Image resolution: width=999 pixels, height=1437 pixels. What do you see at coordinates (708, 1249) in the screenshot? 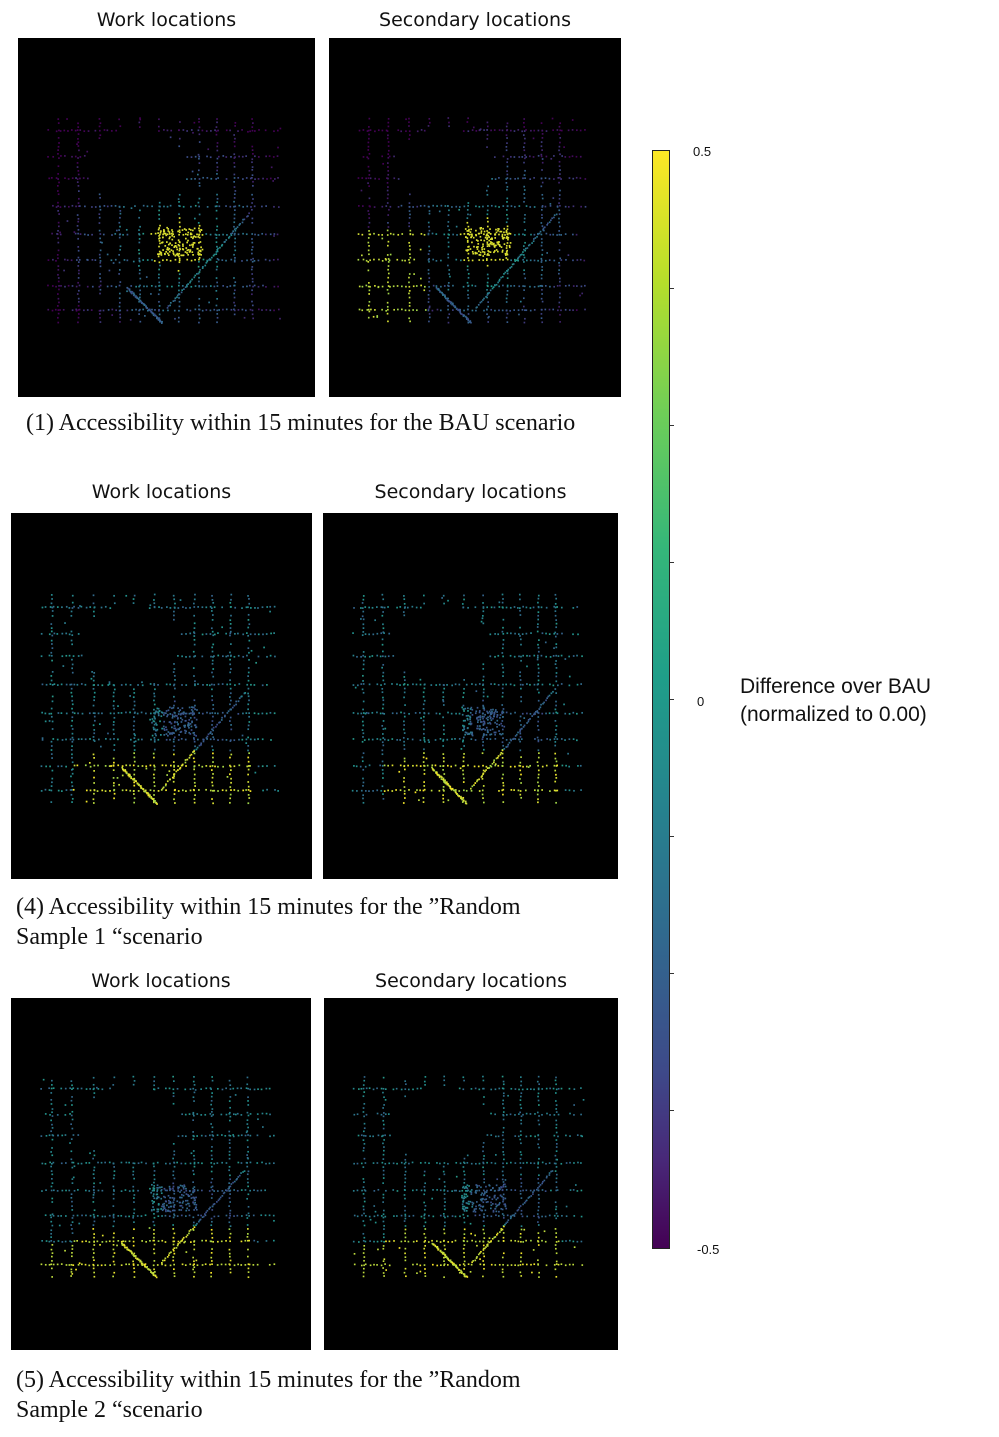
I see `colorbar-min-label: -0.5` at bounding box center [708, 1249].